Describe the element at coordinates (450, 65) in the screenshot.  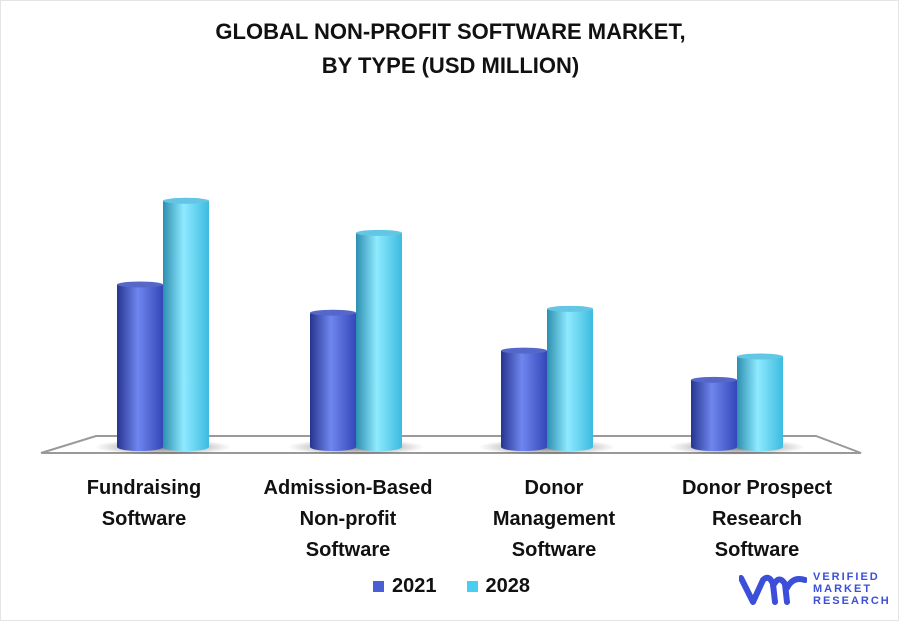
I see `chart-title-line-2: BY TYPE (USD MILLION)` at that location.